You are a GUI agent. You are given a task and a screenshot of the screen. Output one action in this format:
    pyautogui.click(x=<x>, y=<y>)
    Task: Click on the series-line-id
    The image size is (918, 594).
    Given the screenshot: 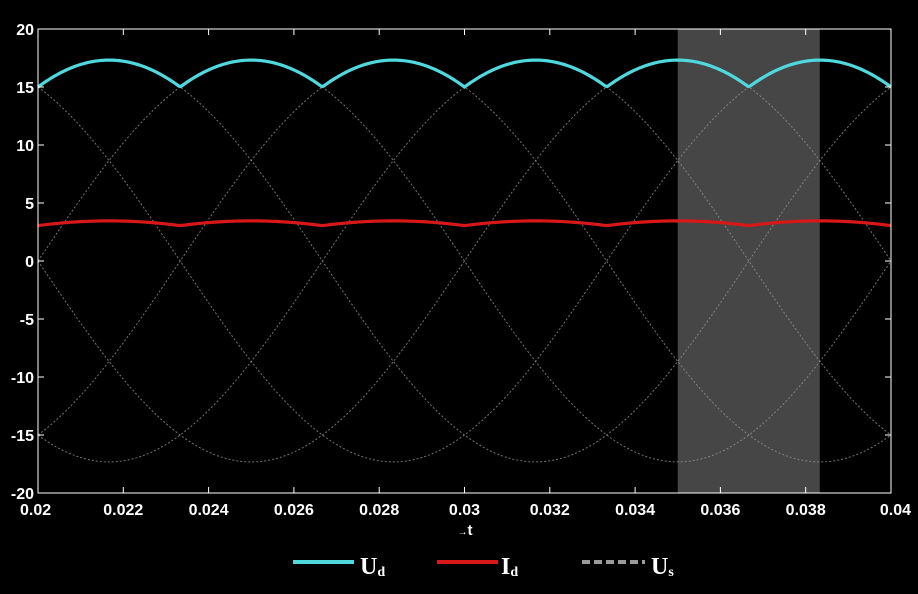 What is the action you would take?
    pyautogui.click(x=464, y=223)
    